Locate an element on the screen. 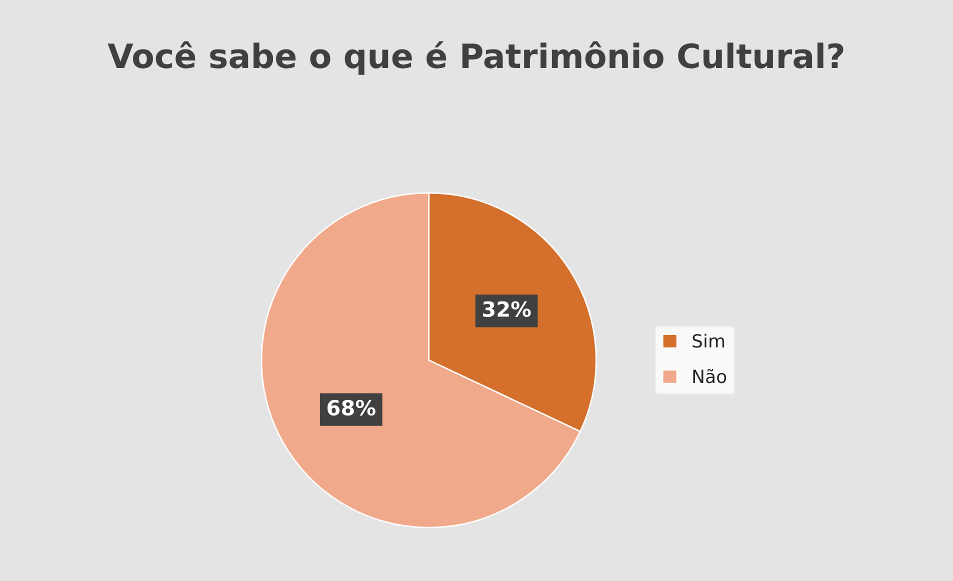 Image resolution: width=953 pixels, height=581 pixels. chart-title: Você sabe o que é Patrimônio Cultural? is located at coordinates (476, 58).